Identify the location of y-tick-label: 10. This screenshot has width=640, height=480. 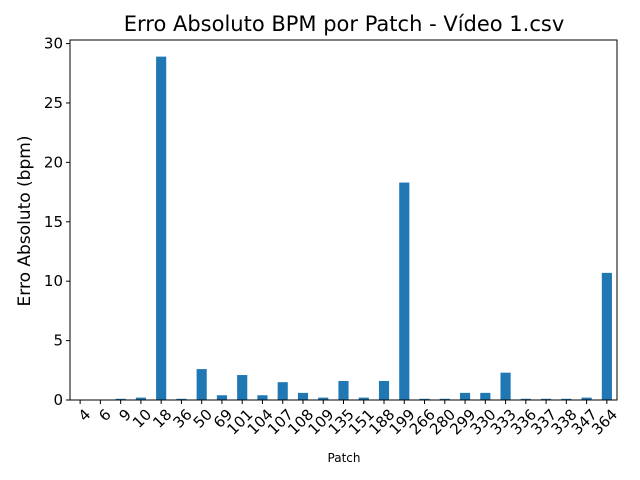
(53, 281).